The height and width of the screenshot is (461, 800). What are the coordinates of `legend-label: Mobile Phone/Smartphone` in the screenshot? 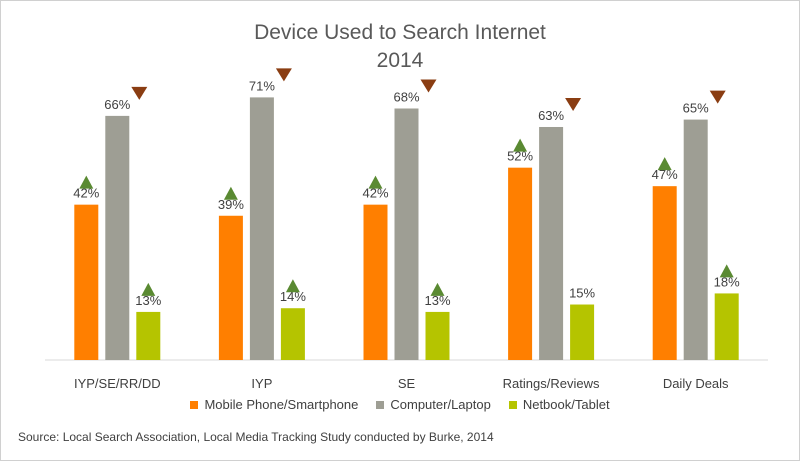 It's located at (281, 404).